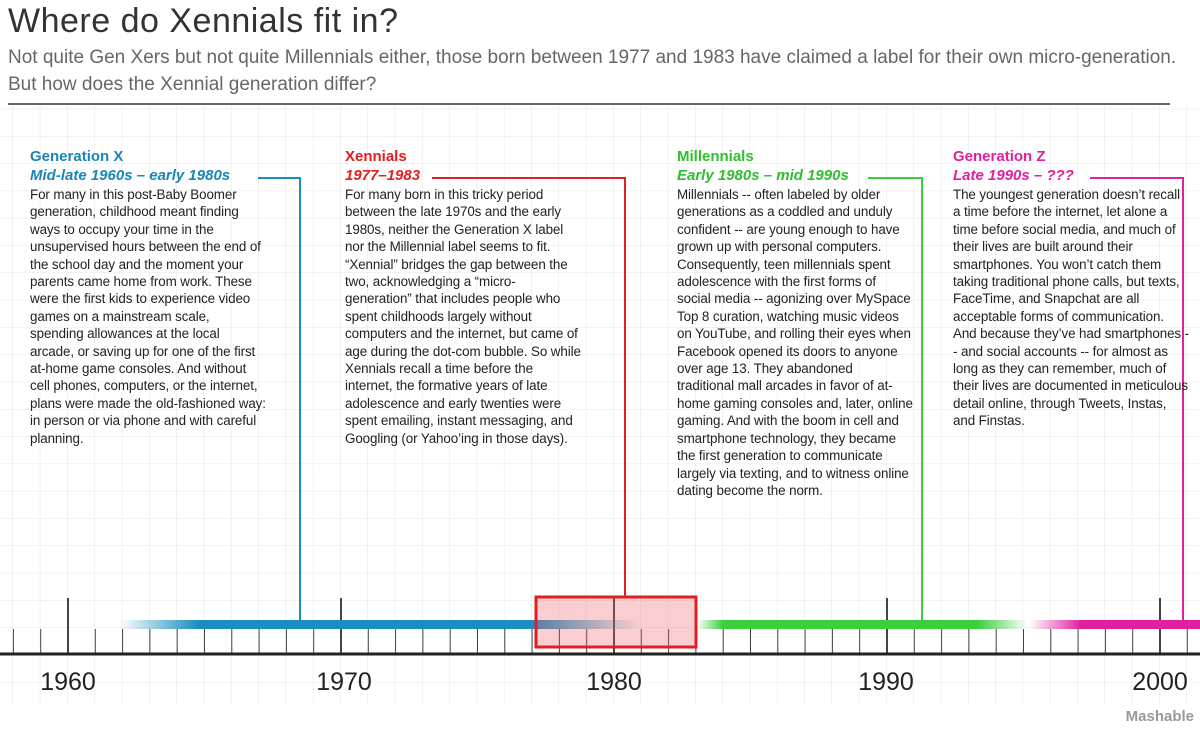 This screenshot has width=1200, height=735. Describe the element at coordinates (203, 21) in the screenshot. I see `title: Where do Xennials fit in?` at that location.